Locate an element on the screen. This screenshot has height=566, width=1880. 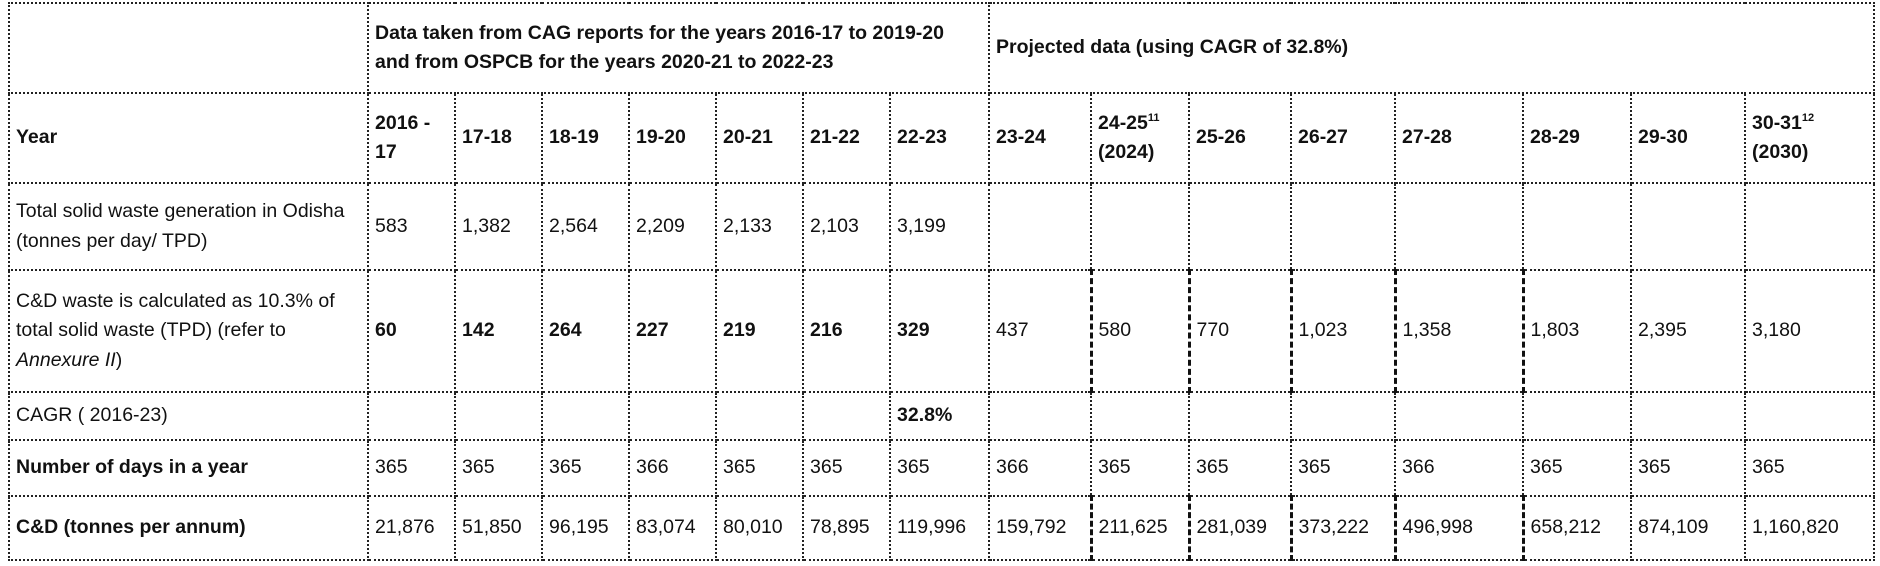
year-note: (2024) is located at coordinates (1126, 152).